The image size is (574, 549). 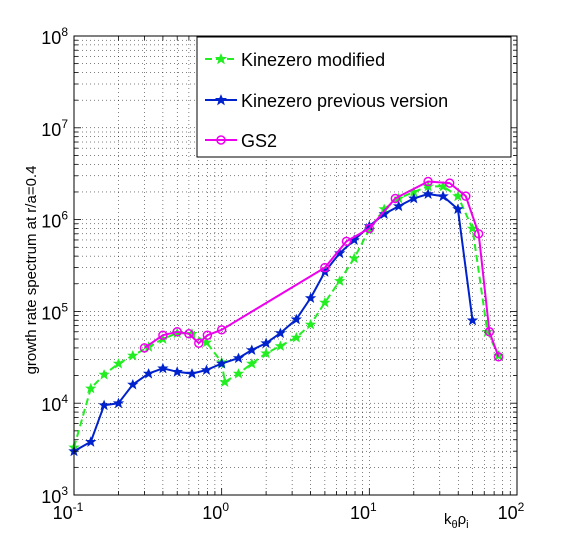 I want to click on legend-label-gs2: GS2, so click(x=259, y=141).